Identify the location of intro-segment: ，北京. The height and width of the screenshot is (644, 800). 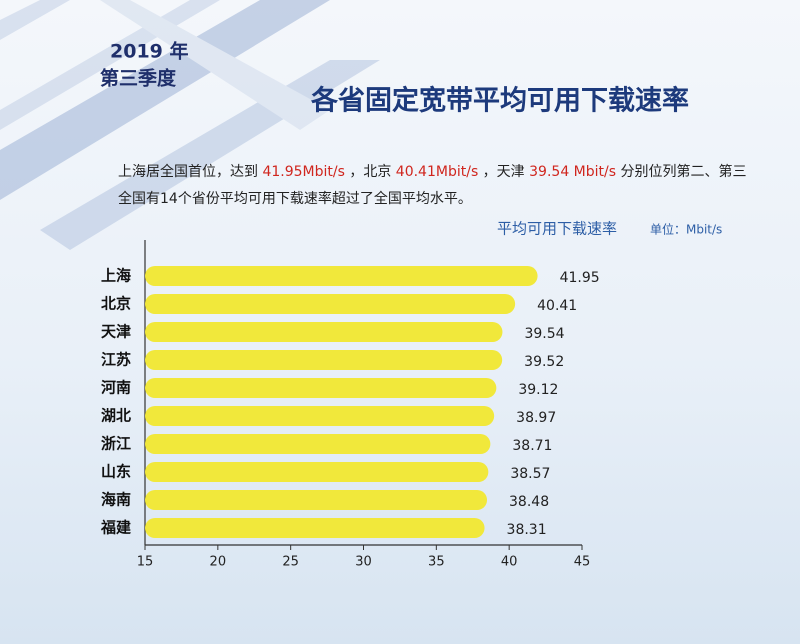
(370, 172).